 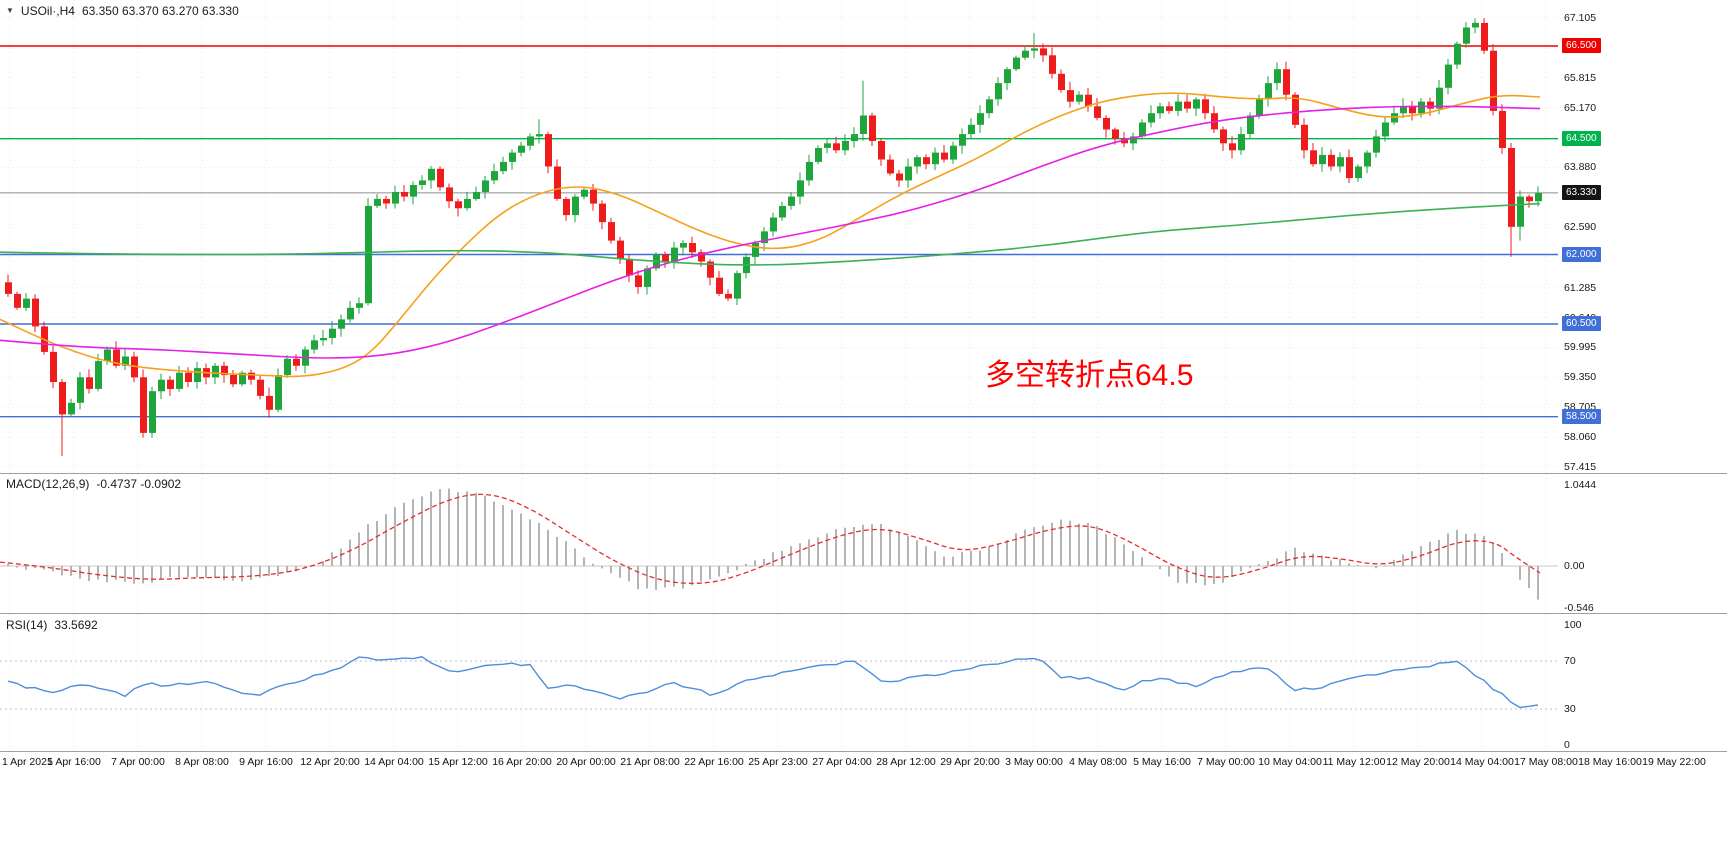 What do you see at coordinates (1580, 377) in the screenshot?
I see `price-axis-label: 59.350` at bounding box center [1580, 377].